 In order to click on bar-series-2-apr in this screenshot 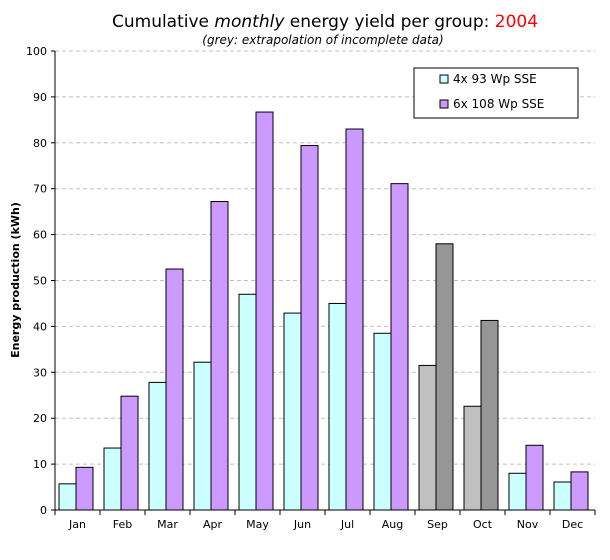, I will do `click(219, 356)`.